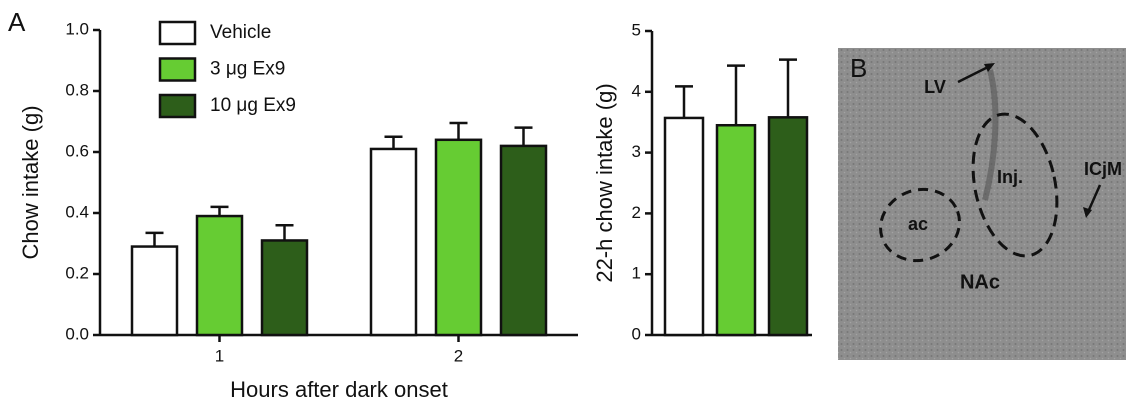 The height and width of the screenshot is (413, 1126). I want to click on panel-label: B, so click(858, 68).